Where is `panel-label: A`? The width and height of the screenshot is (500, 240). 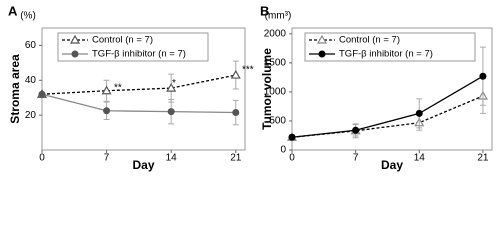 panel-label: A is located at coordinates (13, 10).